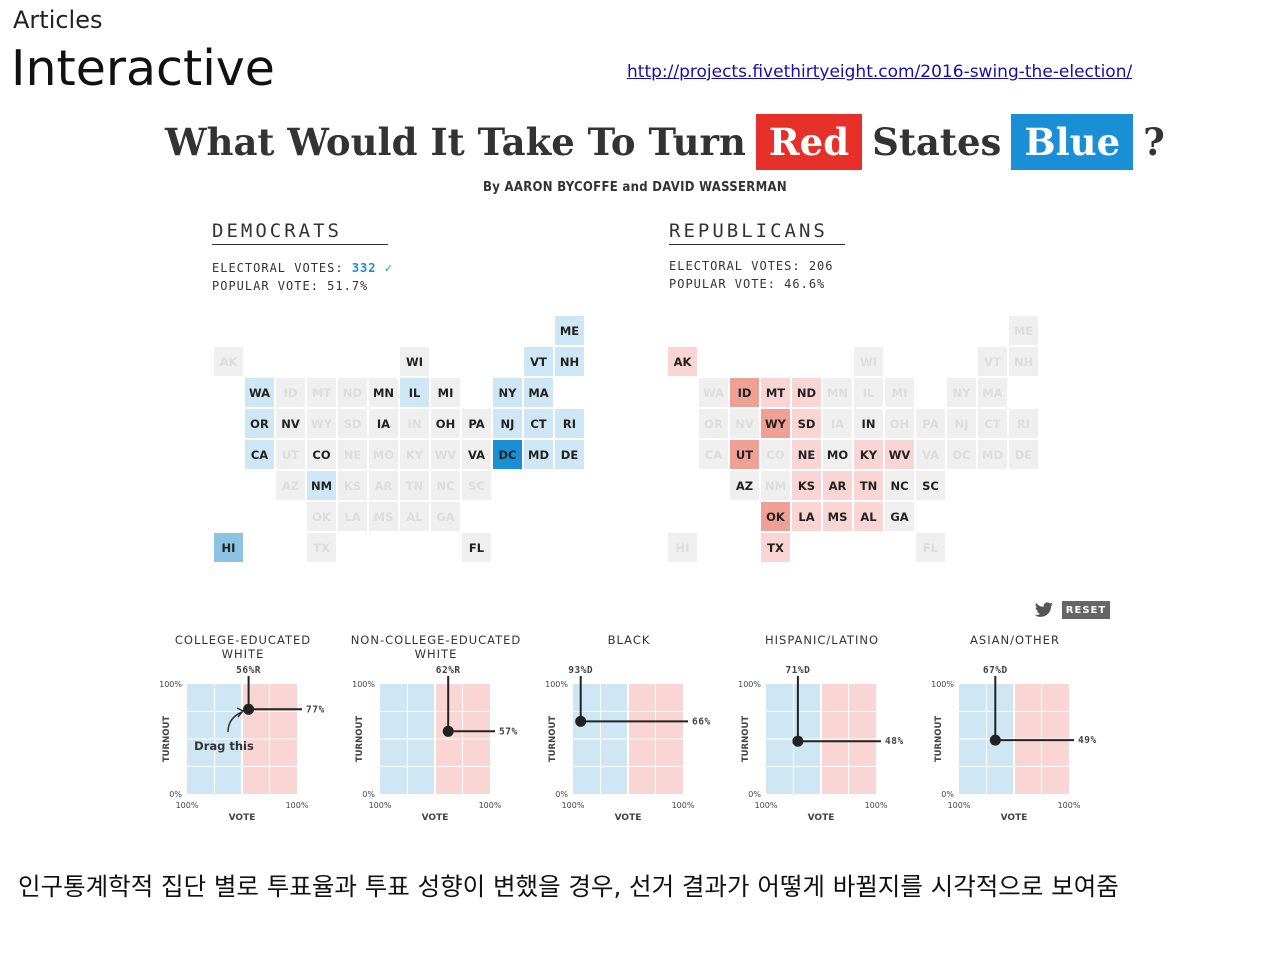 The image size is (1280, 960). What do you see at coordinates (744, 392) in the screenshot?
I see `rep-state-tile-id: ID` at bounding box center [744, 392].